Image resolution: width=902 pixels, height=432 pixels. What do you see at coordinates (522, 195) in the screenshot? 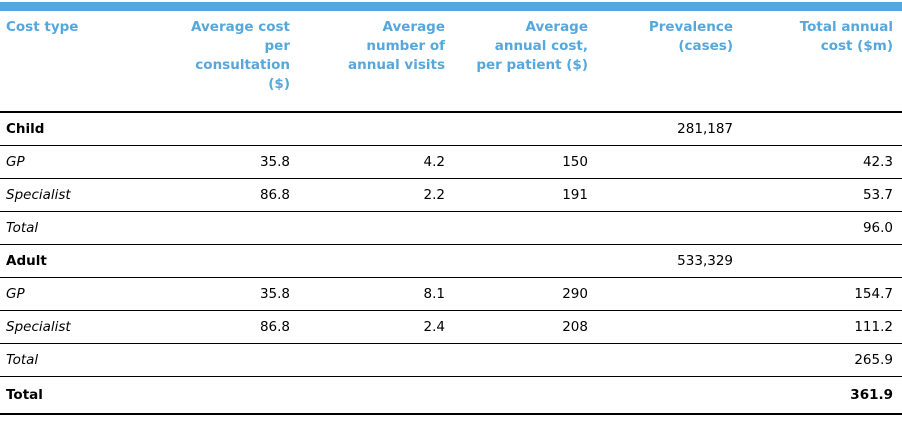
I see `cell-avg-annual-cost-per-patient: 191` at bounding box center [522, 195].